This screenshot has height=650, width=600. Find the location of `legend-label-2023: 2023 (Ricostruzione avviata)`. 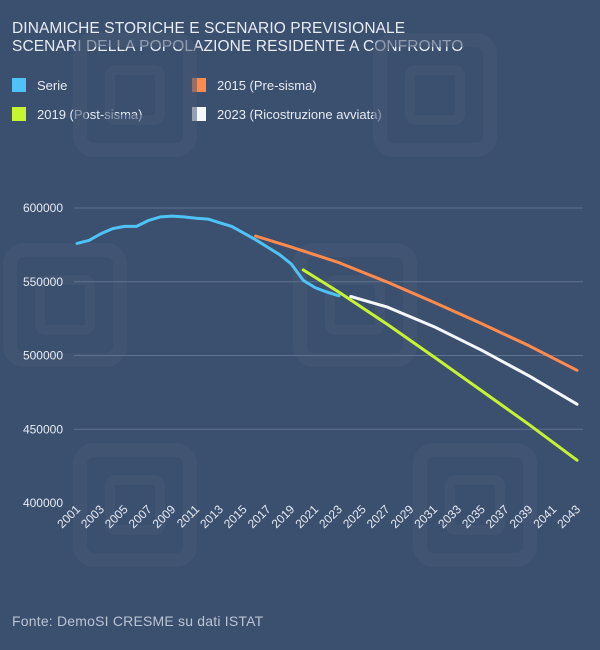

legend-label-2023: 2023 (Ricostruzione avviata) is located at coordinates (299, 114).